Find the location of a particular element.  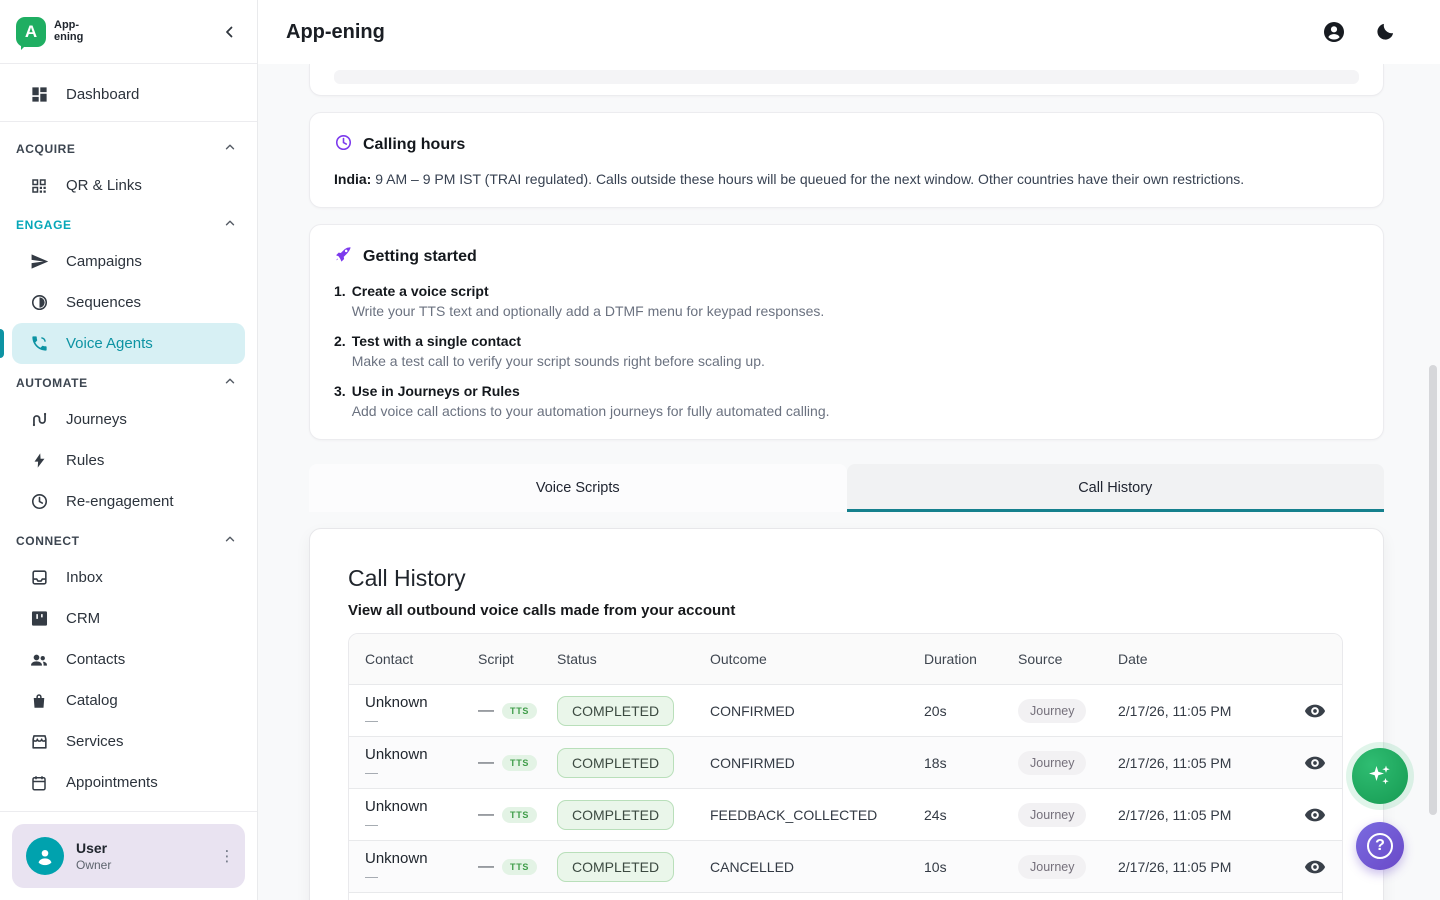

calendar-icon is located at coordinates (39, 783).